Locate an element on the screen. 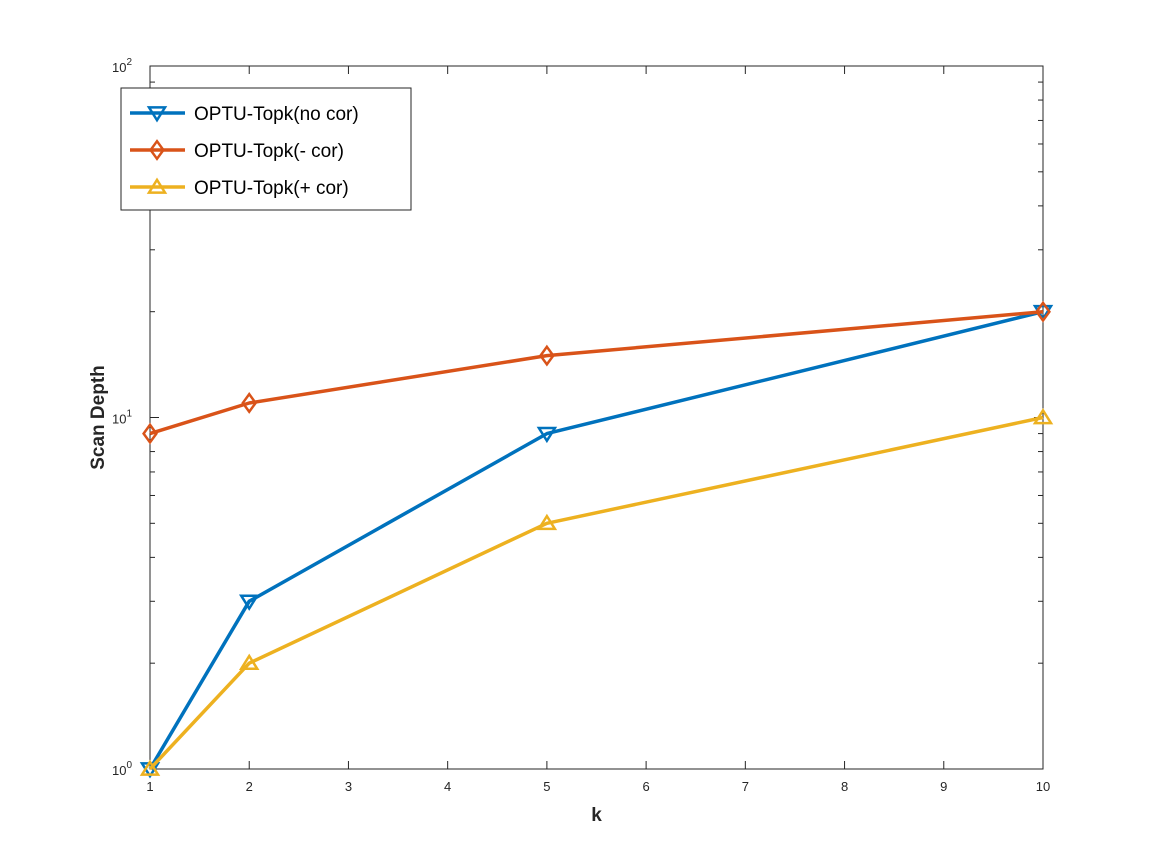  x-tick-label: 5 is located at coordinates (546, 786).